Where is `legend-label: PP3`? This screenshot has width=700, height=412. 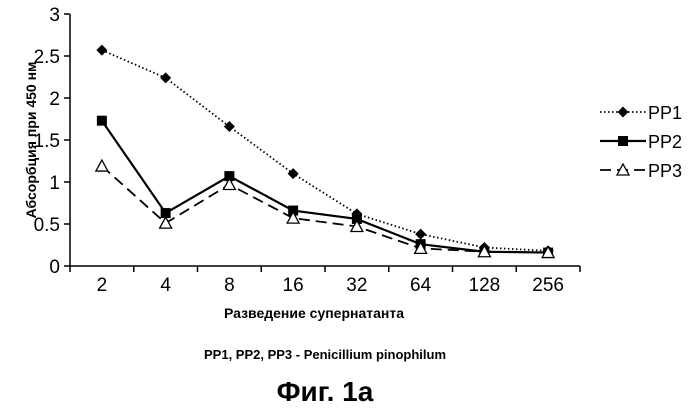 legend-label: PP3 is located at coordinates (665, 171).